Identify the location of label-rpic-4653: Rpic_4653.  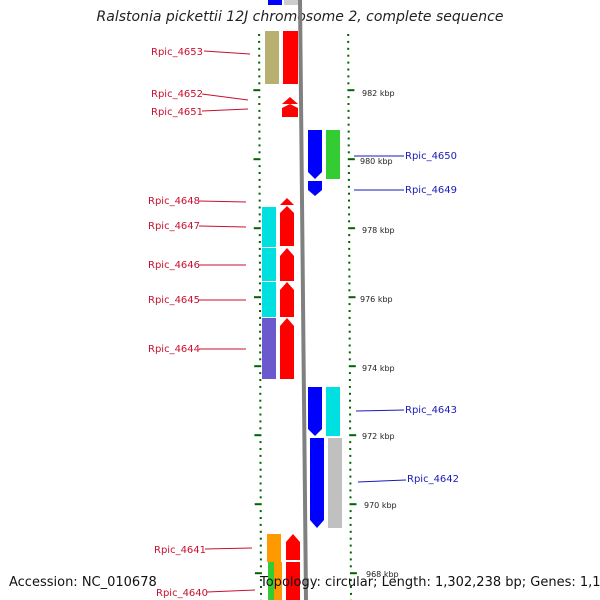
(177, 52).